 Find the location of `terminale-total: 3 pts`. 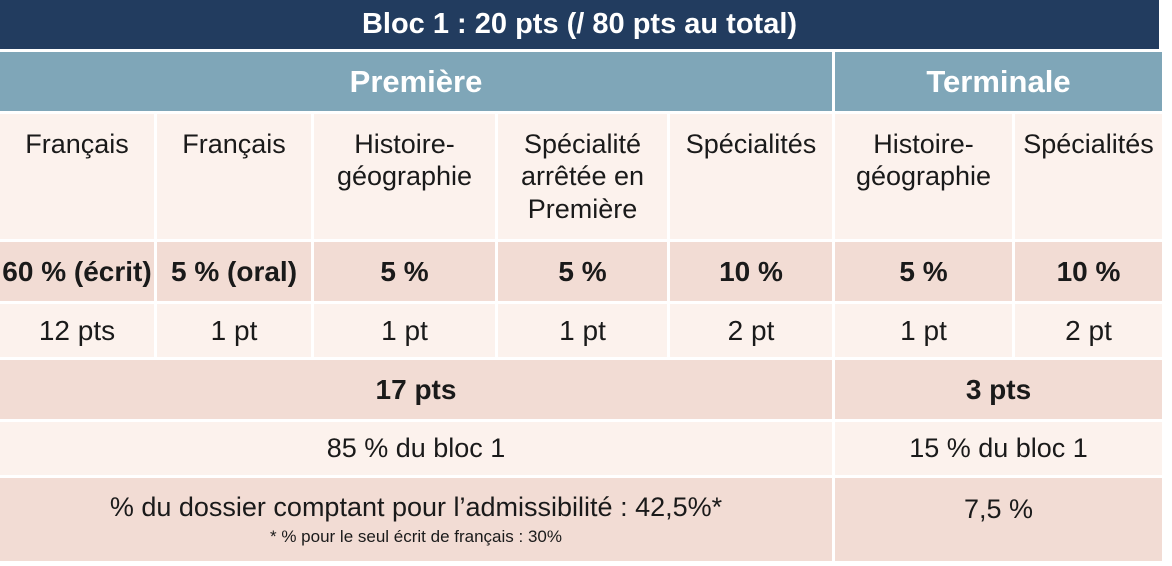

terminale-total: 3 pts is located at coordinates (998, 391).